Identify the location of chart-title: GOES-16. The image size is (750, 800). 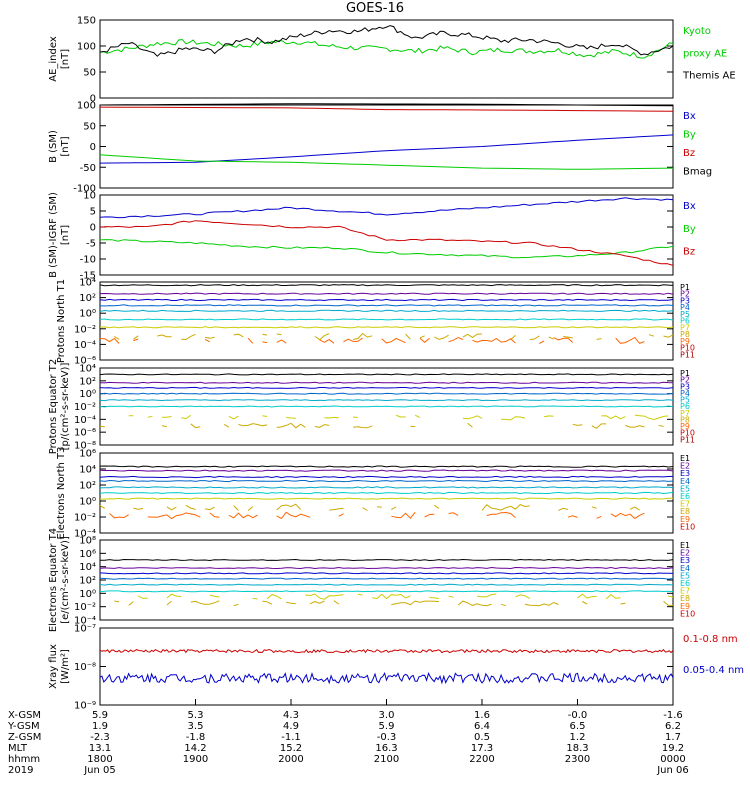
(374, 8).